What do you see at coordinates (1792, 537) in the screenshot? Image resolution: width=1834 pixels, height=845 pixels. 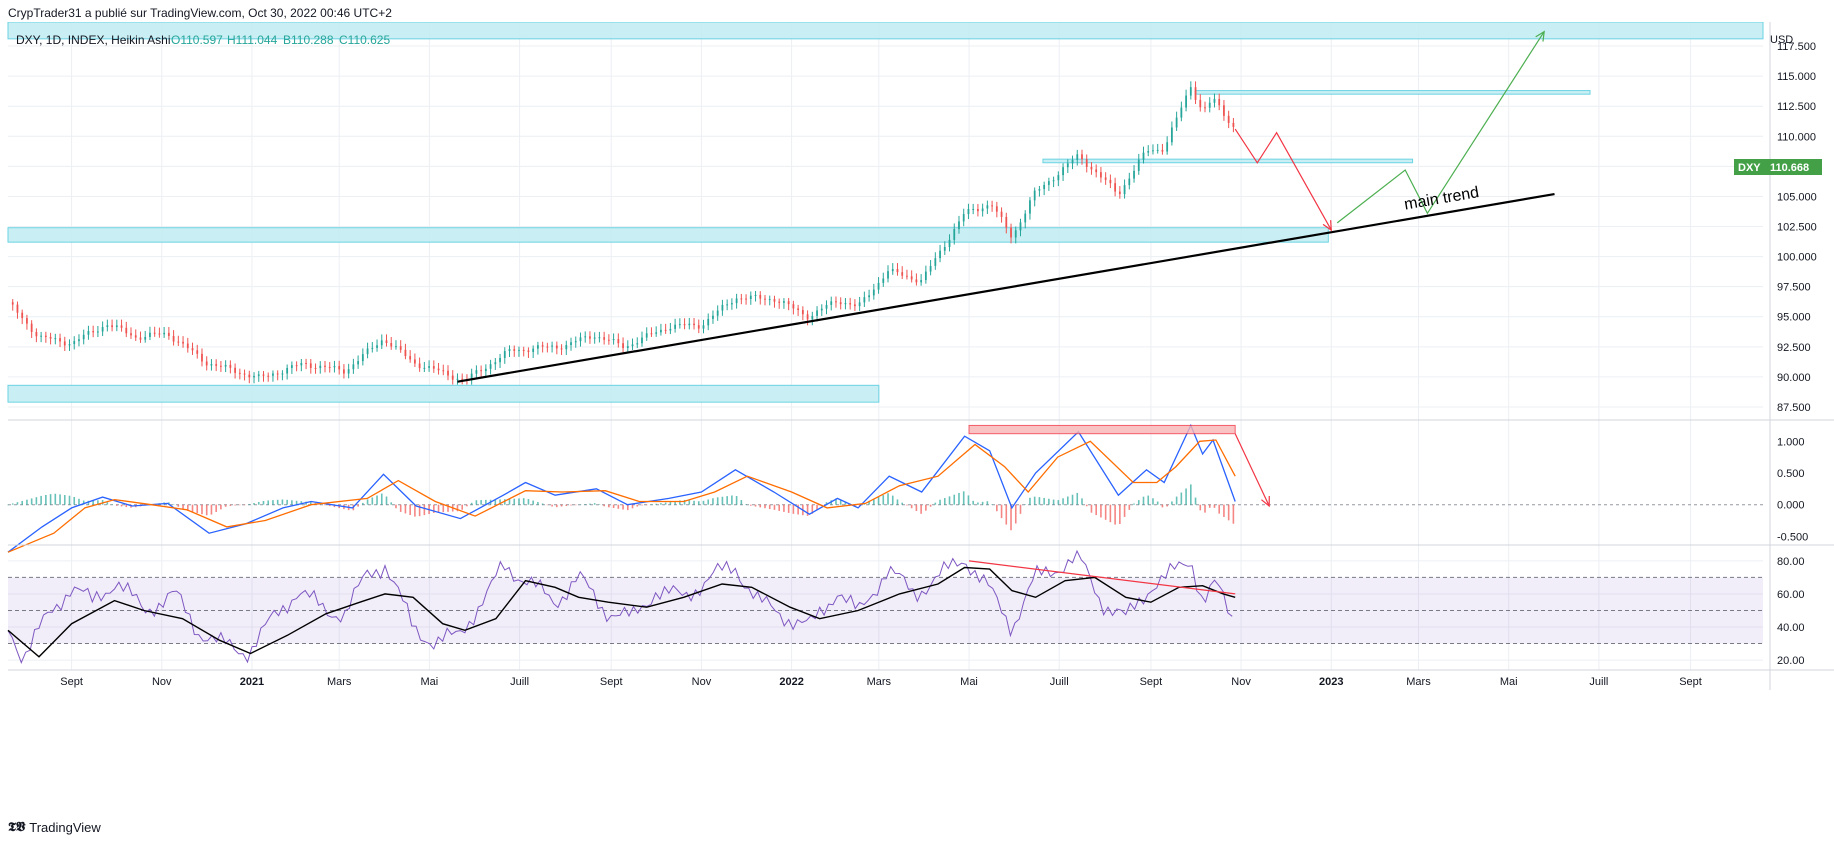 I see `y-tick-label: -0.500` at bounding box center [1792, 537].